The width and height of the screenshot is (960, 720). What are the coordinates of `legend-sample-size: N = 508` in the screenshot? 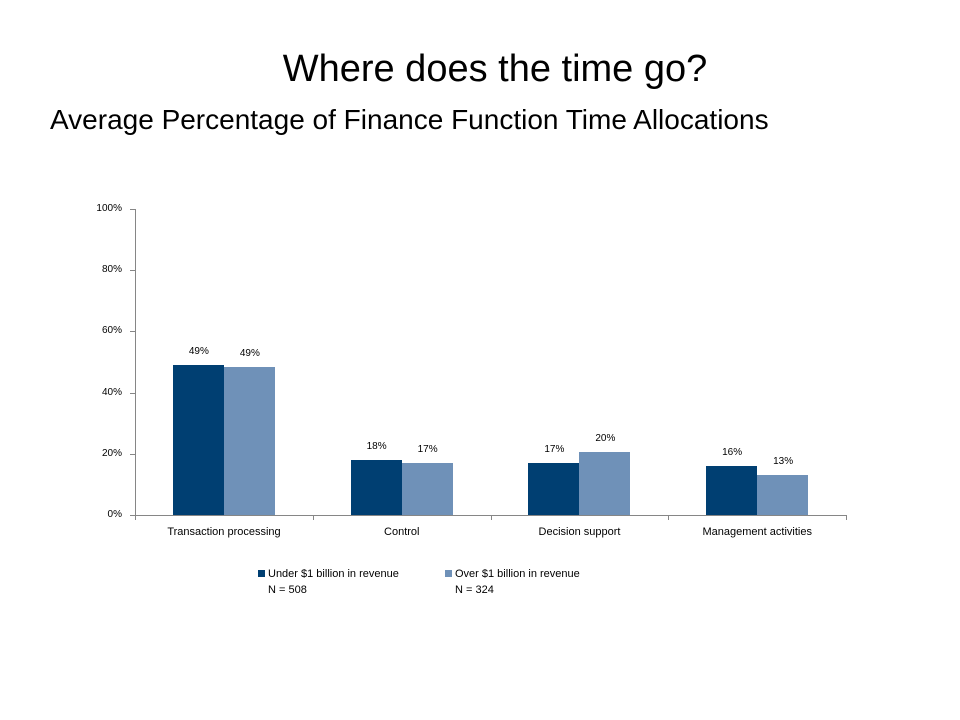 It's located at (287, 590).